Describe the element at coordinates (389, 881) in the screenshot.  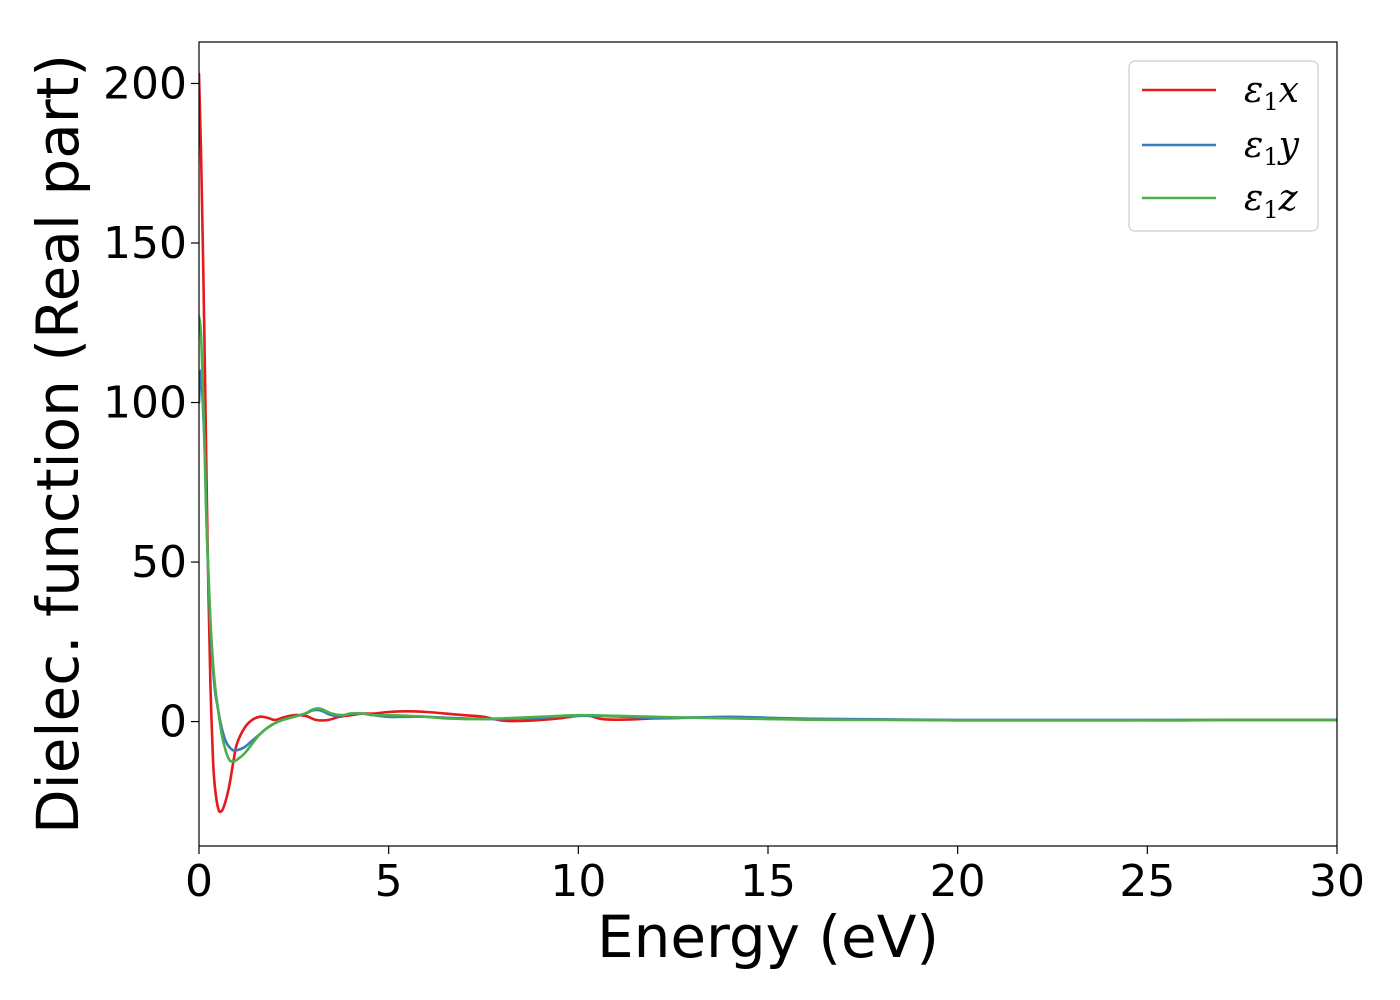
I see `x-tick-label: 5` at that location.